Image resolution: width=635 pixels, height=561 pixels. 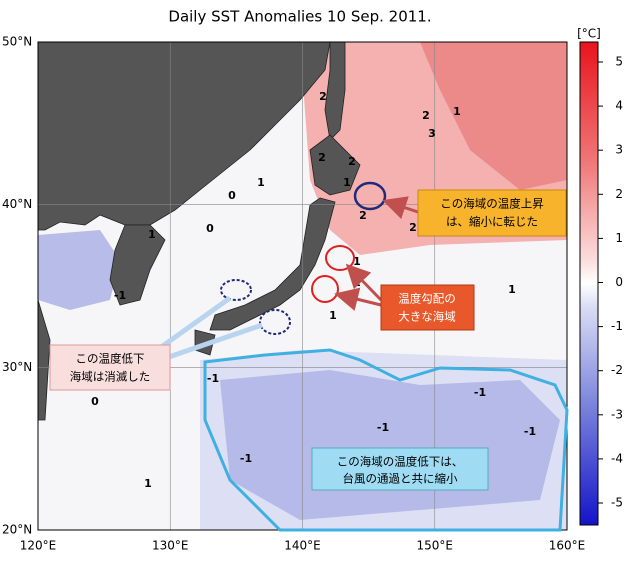 What do you see at coordinates (600, 276) in the screenshot?
I see `colorbar: [°C] 5 4 3 2 1 0 -1 -2 -3 -4 -5` at bounding box center [600, 276].